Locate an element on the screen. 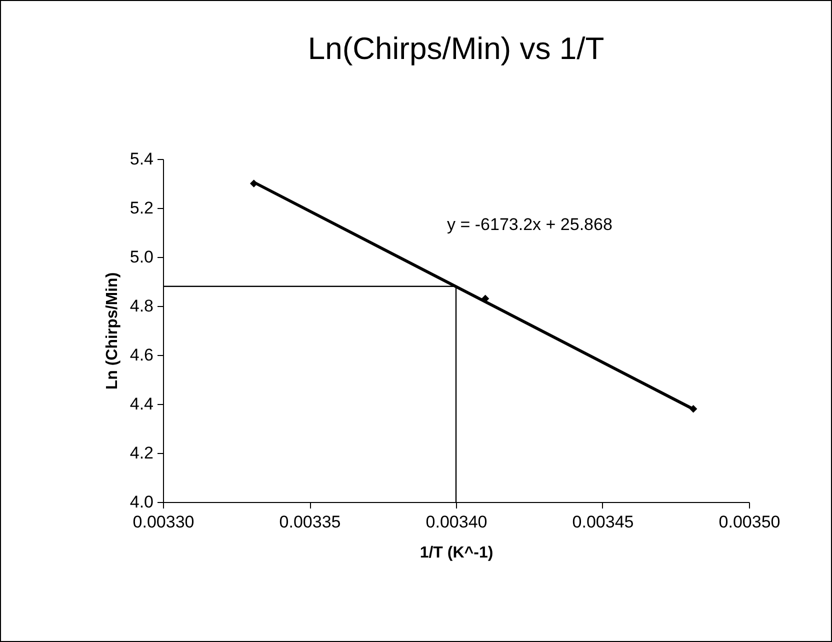 The height and width of the screenshot is (642, 832). x-tick-label: 0.00330 is located at coordinates (163, 522).